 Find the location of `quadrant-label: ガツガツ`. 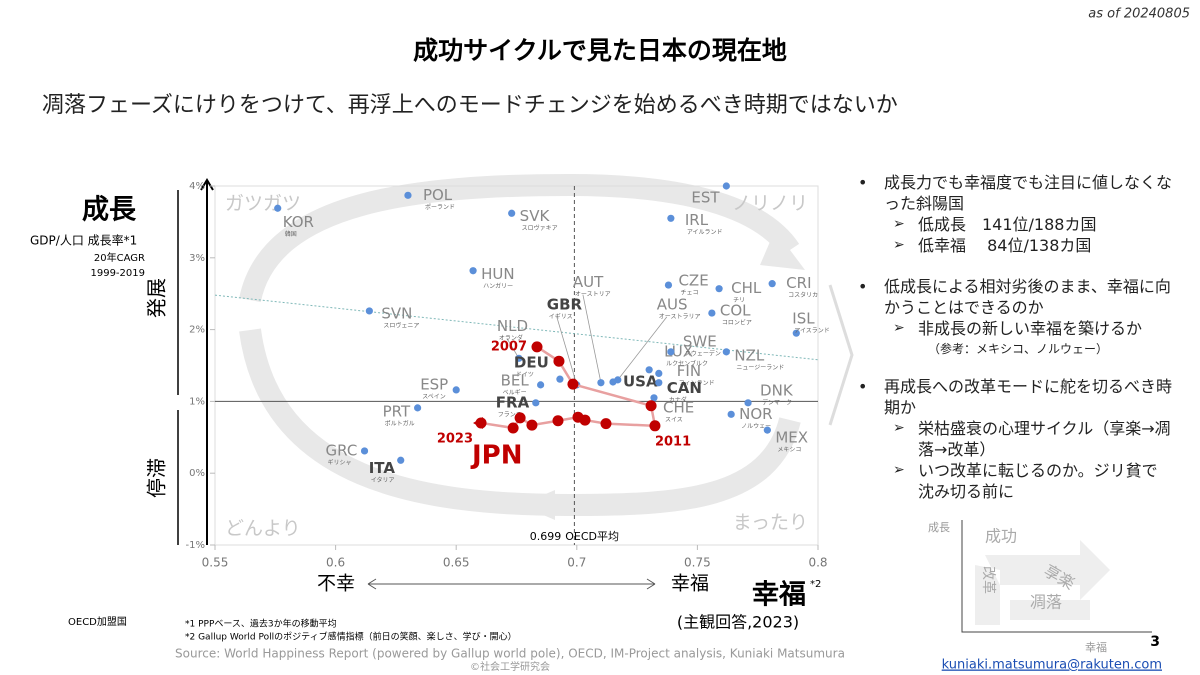

quadrant-label: ガツガツ is located at coordinates (263, 204).